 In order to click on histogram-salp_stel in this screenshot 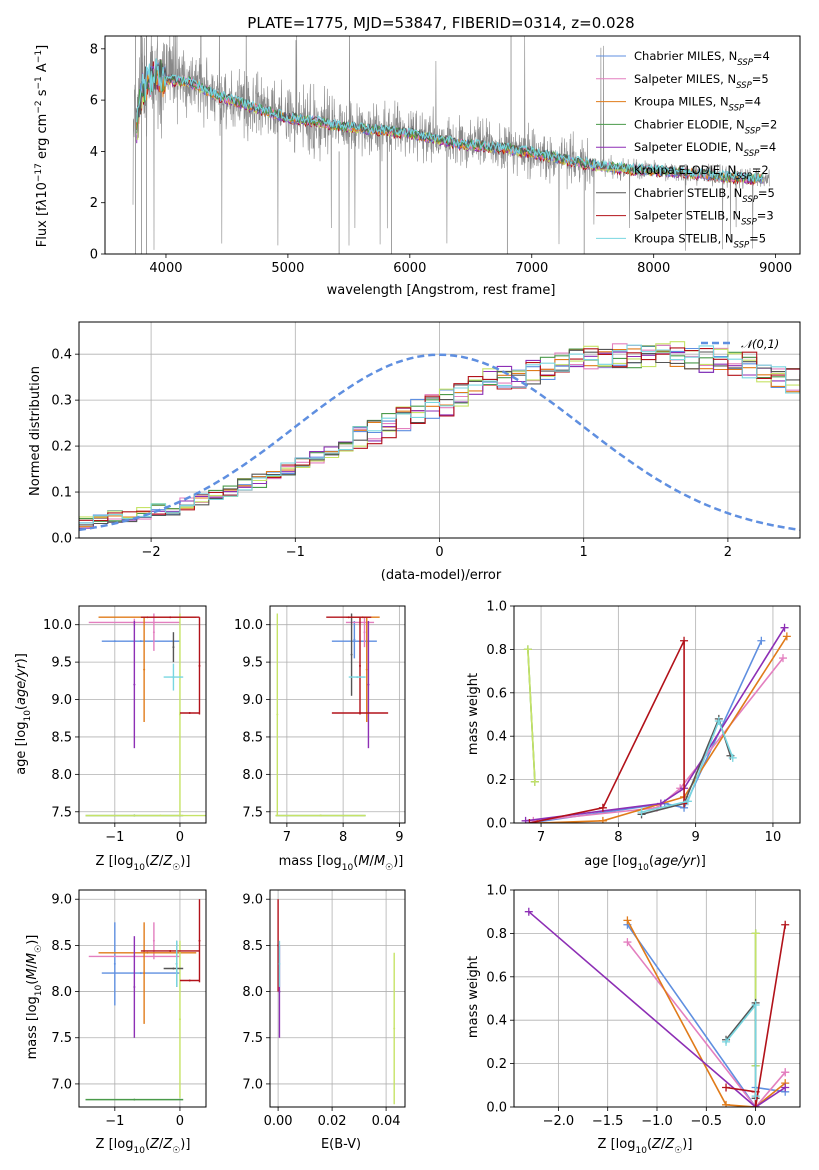, I will do `click(439, 434)`.